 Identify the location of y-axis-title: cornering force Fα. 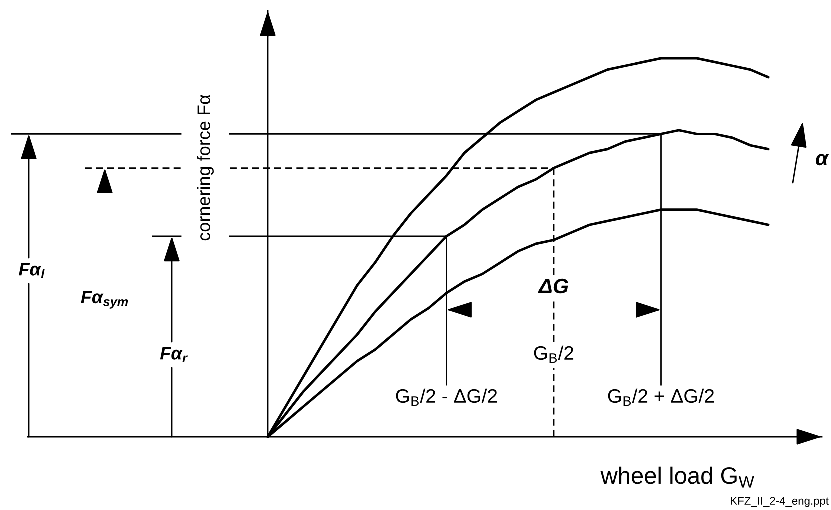
(205, 168).